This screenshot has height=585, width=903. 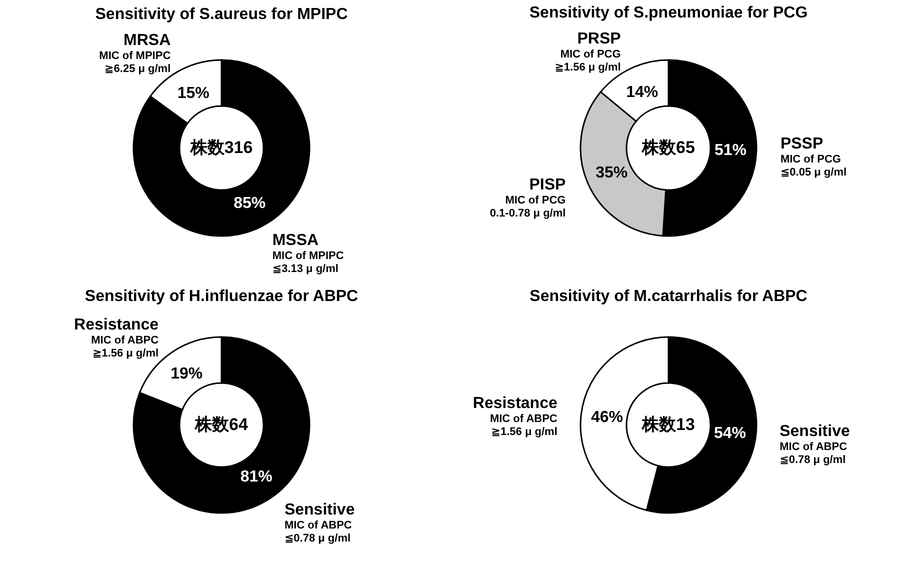 What do you see at coordinates (813, 166) in the screenshot?
I see `text: MIC of PCG ≦0.05 μ g/ml` at bounding box center [813, 166].